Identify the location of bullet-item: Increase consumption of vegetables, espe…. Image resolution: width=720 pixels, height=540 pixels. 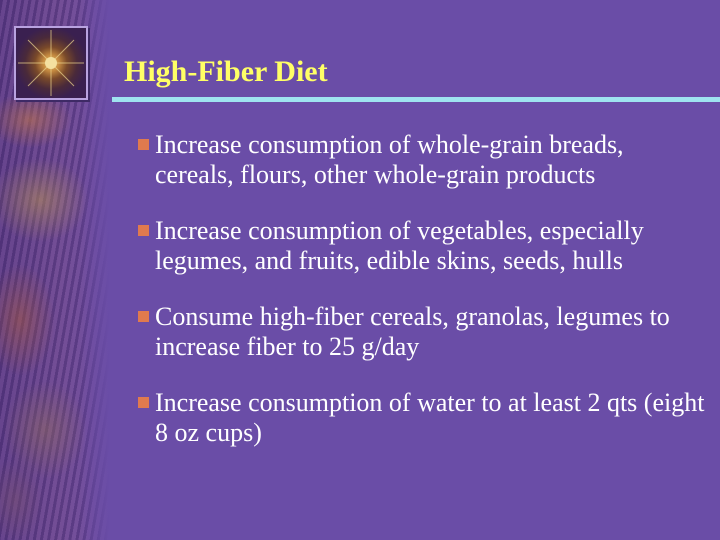
(423, 246).